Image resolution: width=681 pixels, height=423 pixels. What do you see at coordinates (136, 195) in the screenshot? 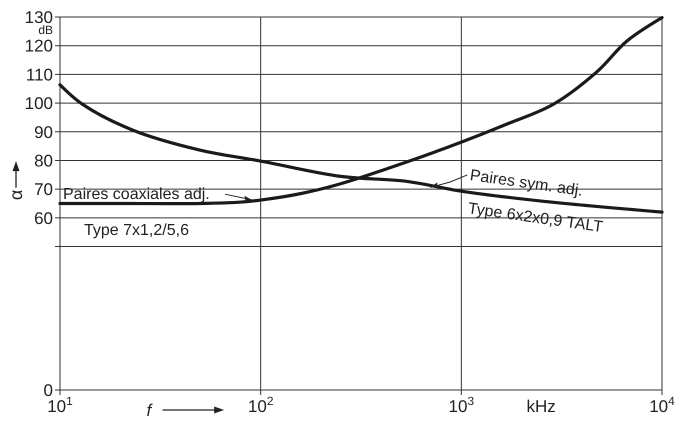
I see `series-label: Paires coaxiales adj.` at bounding box center [136, 195].